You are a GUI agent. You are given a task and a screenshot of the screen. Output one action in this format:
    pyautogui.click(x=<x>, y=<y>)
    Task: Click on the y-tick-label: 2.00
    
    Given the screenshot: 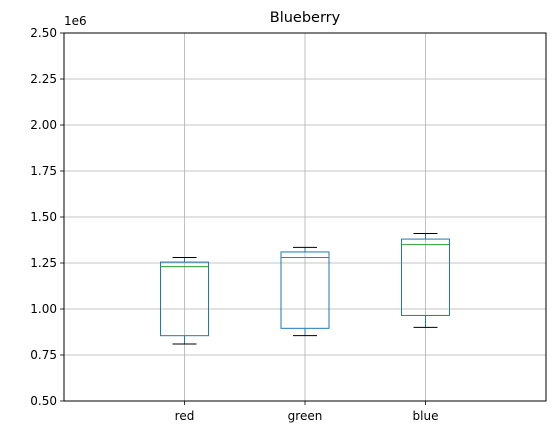 What is the action you would take?
    pyautogui.click(x=43, y=125)
    